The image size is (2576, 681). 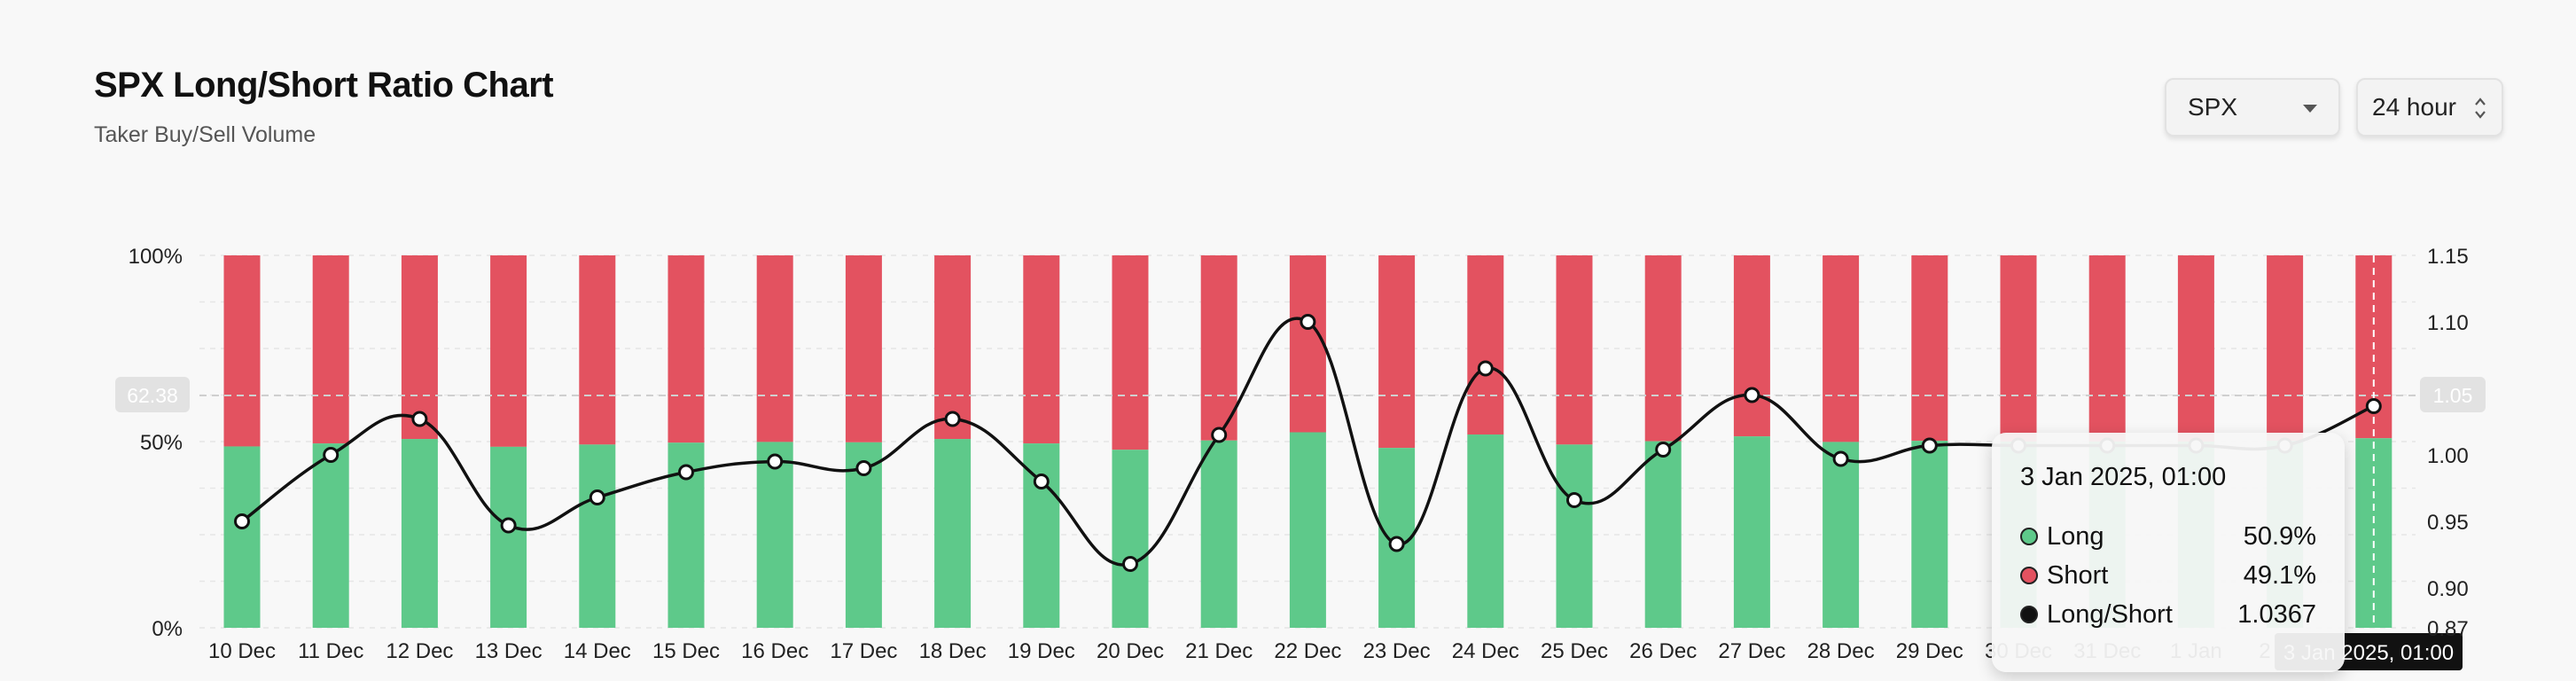 I want to click on interval-select-value: 24 hour, so click(x=2414, y=107).